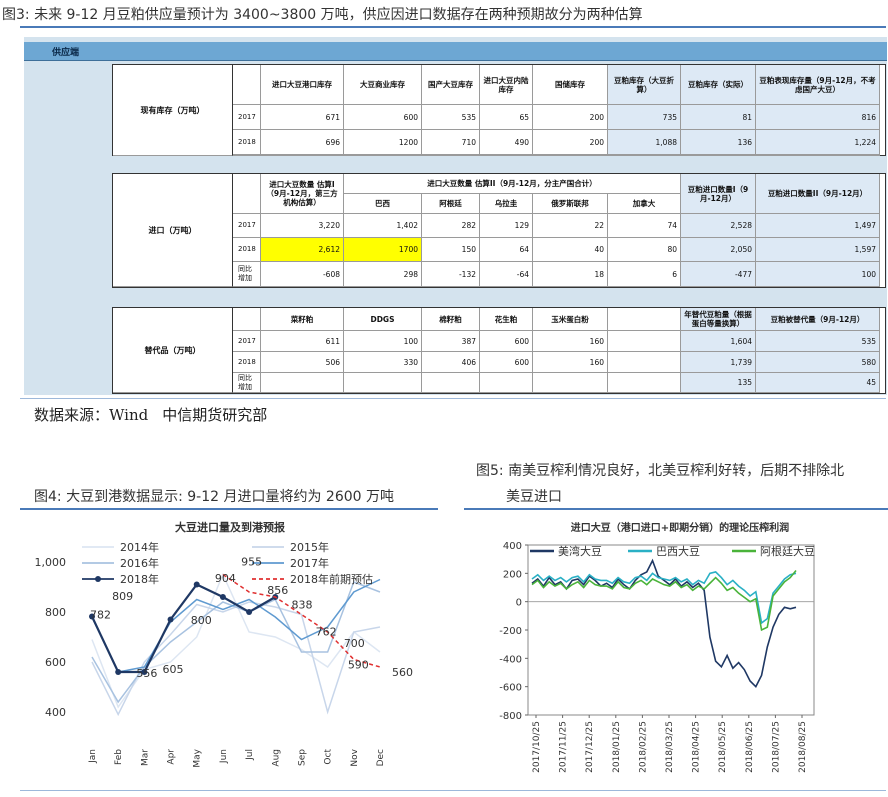 This screenshot has width=888, height=797. Describe the element at coordinates (718, 383) in the screenshot. I see `substitute-value-cell: 135` at that location.